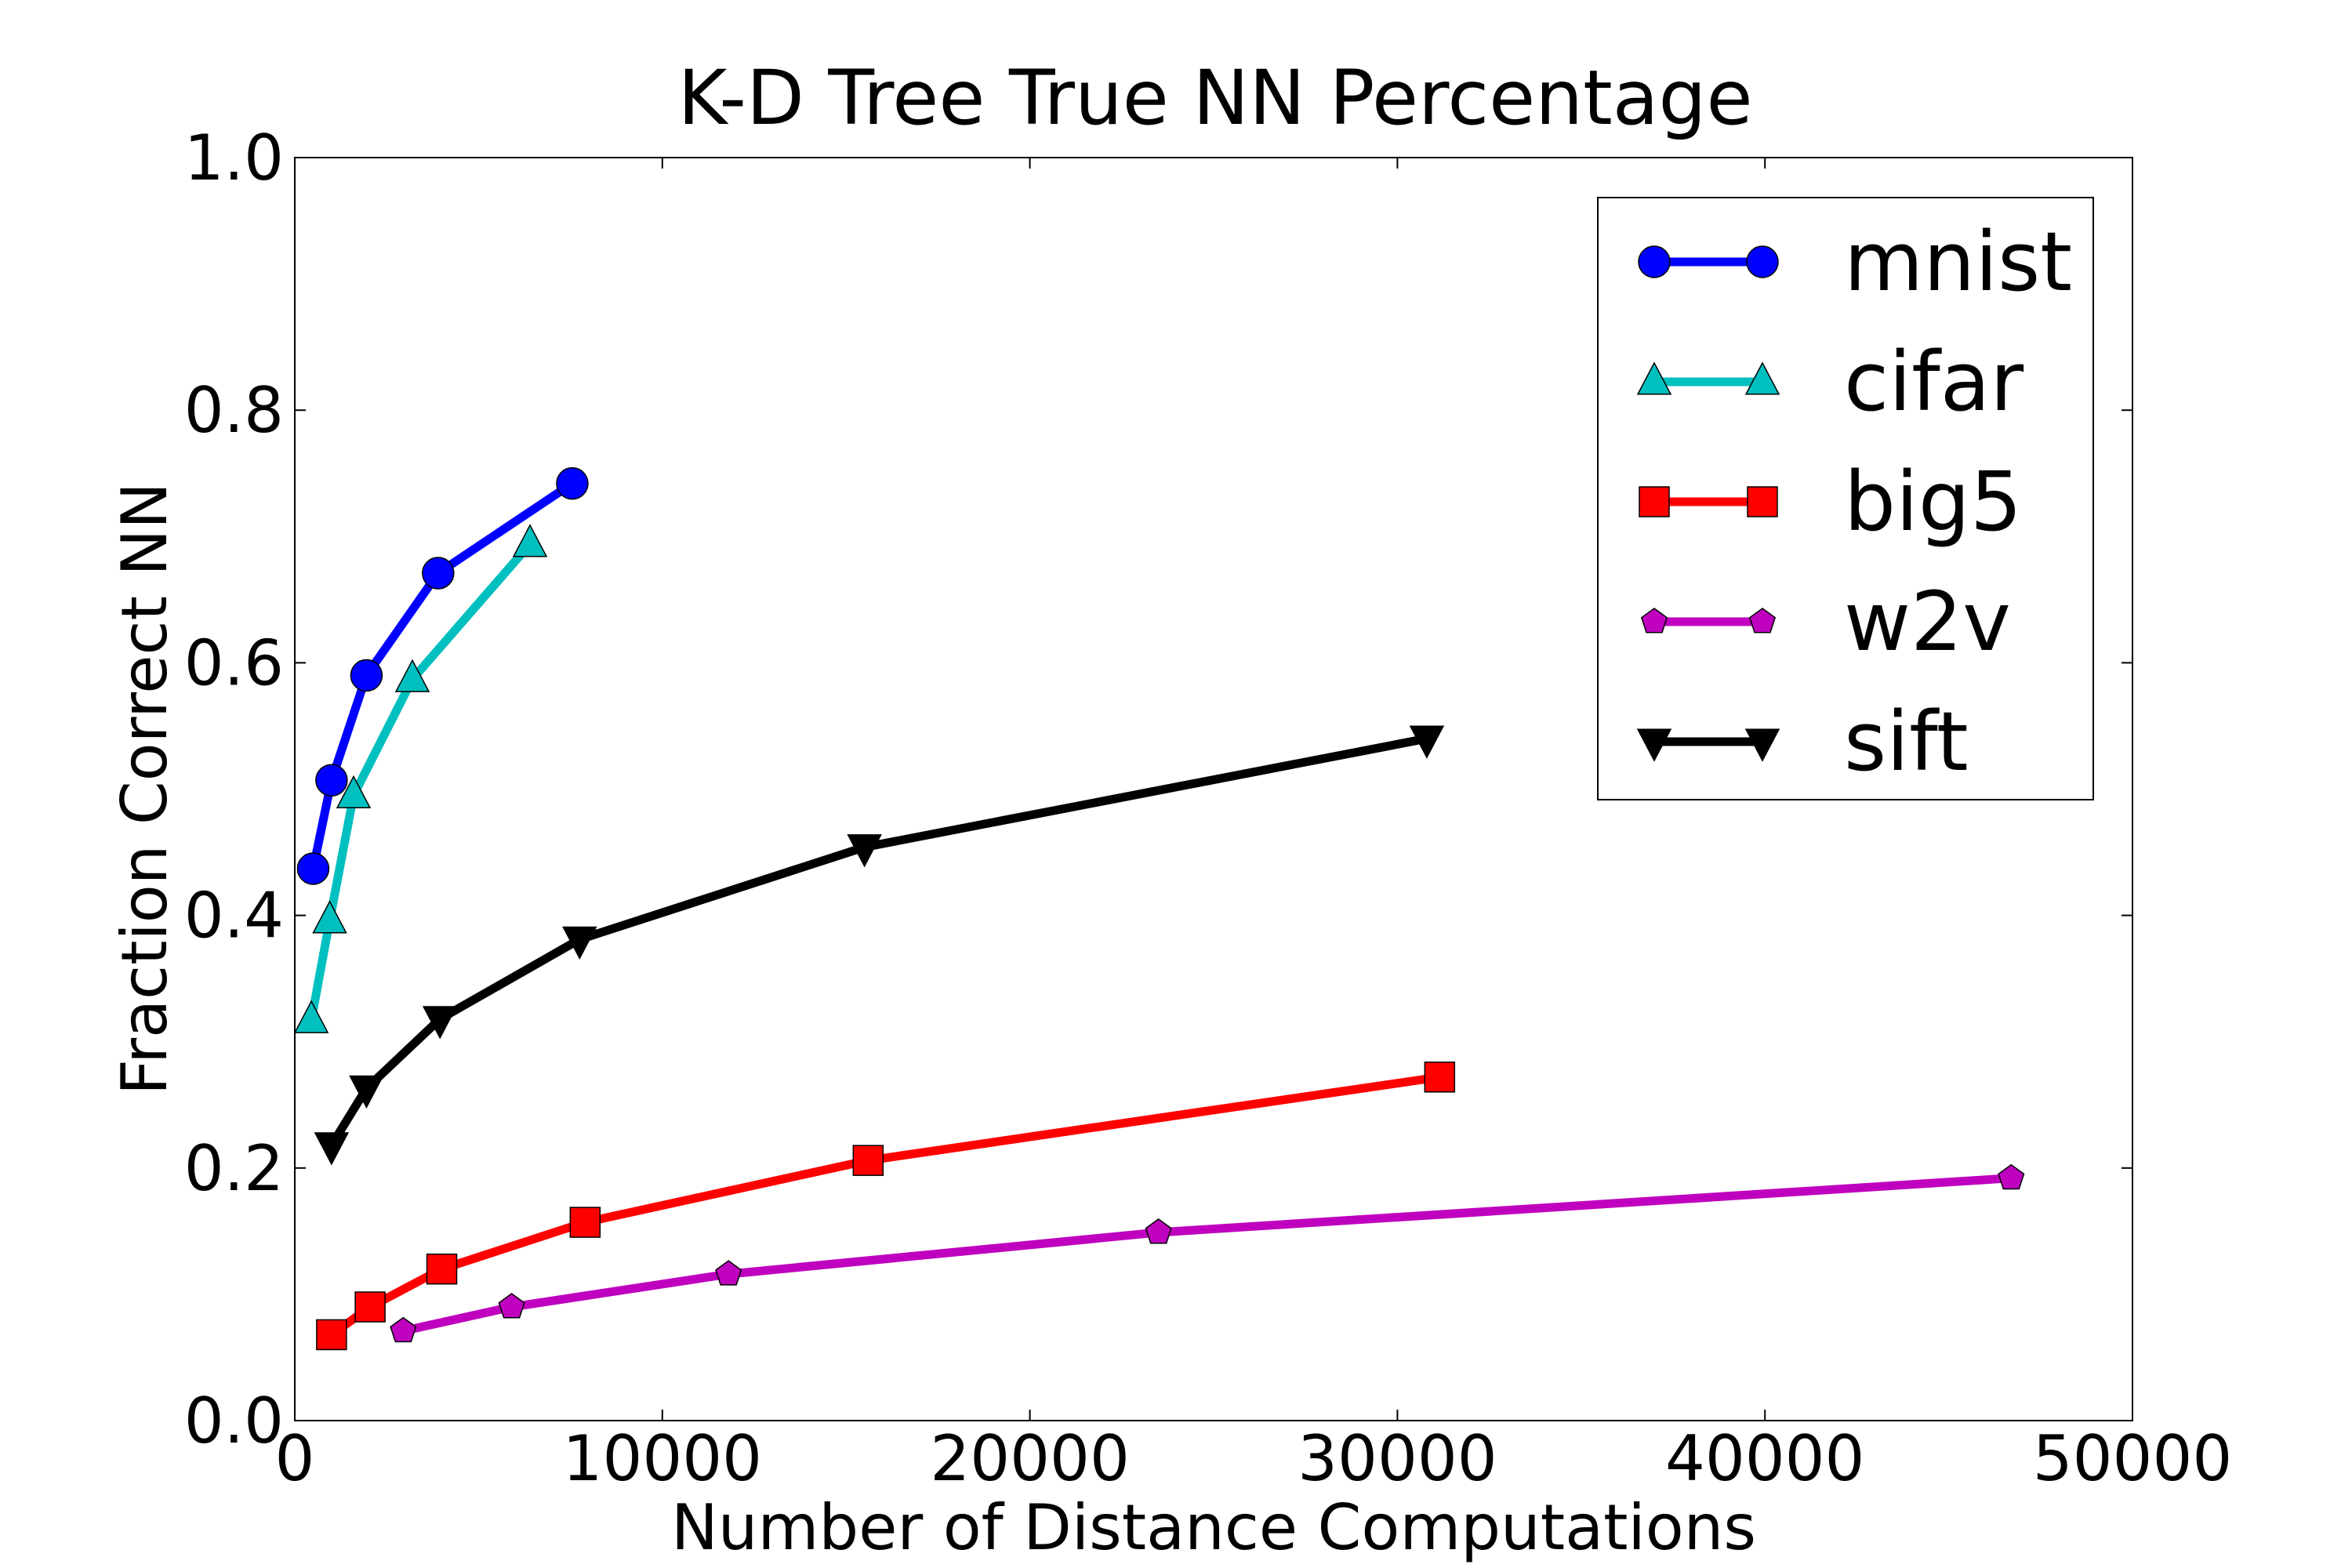  I want to click on legend: mnist cifar big5 w2v sift, so click(1845, 498).